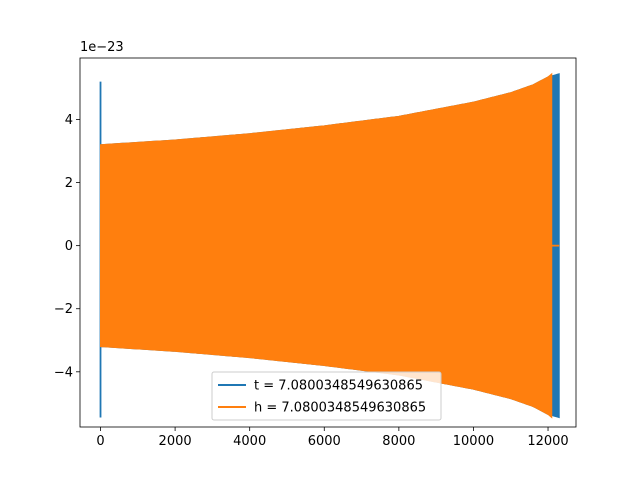  What do you see at coordinates (340, 408) in the screenshot?
I see `legend-label-h: h = 7.0800348549630865` at bounding box center [340, 408].